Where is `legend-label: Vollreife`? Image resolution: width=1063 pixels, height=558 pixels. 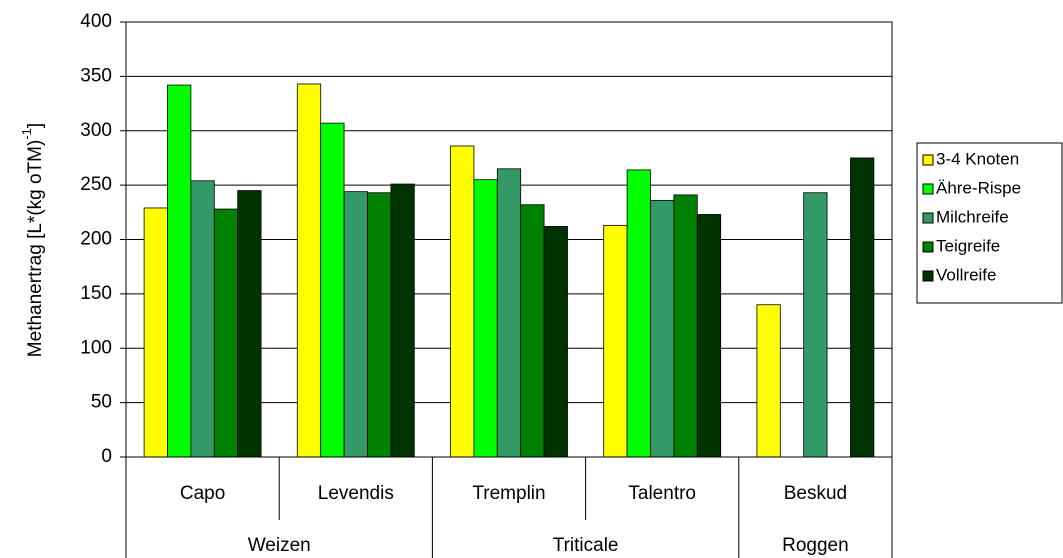 legend-label: Vollreife is located at coordinates (966, 274).